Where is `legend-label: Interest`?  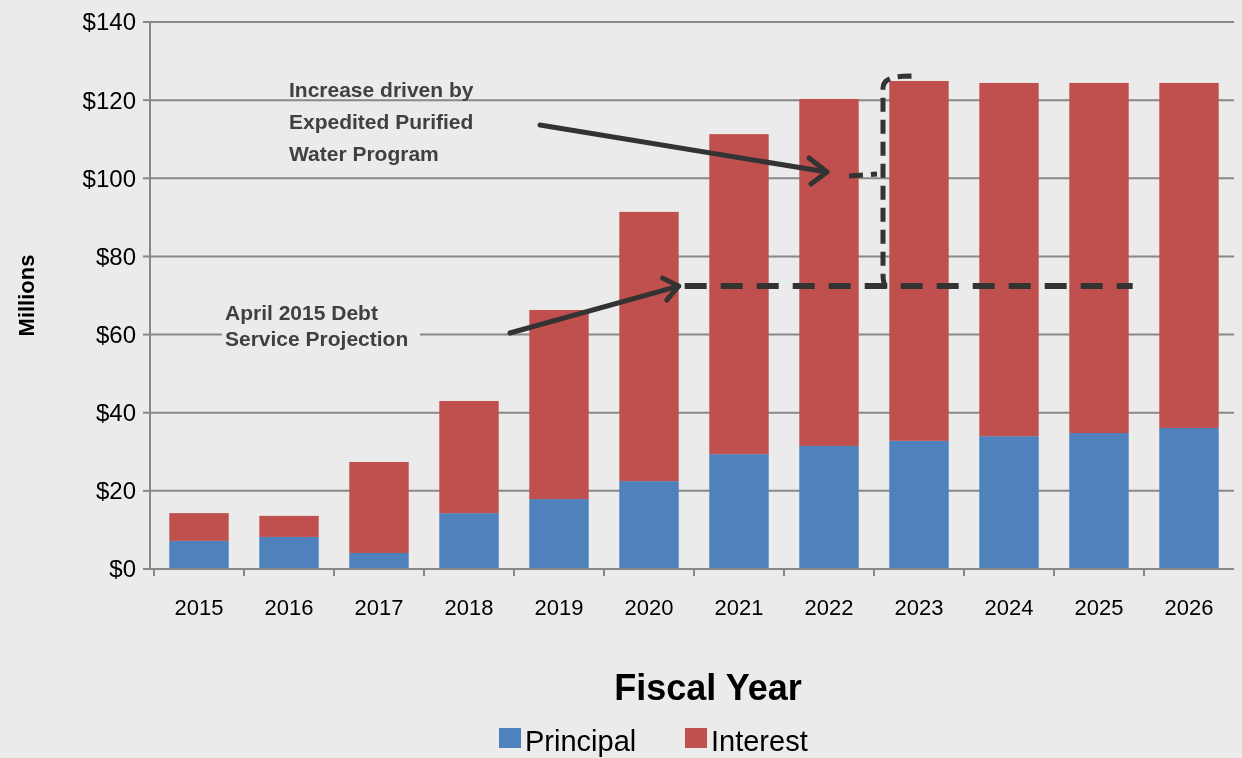 legend-label: Interest is located at coordinates (759, 741).